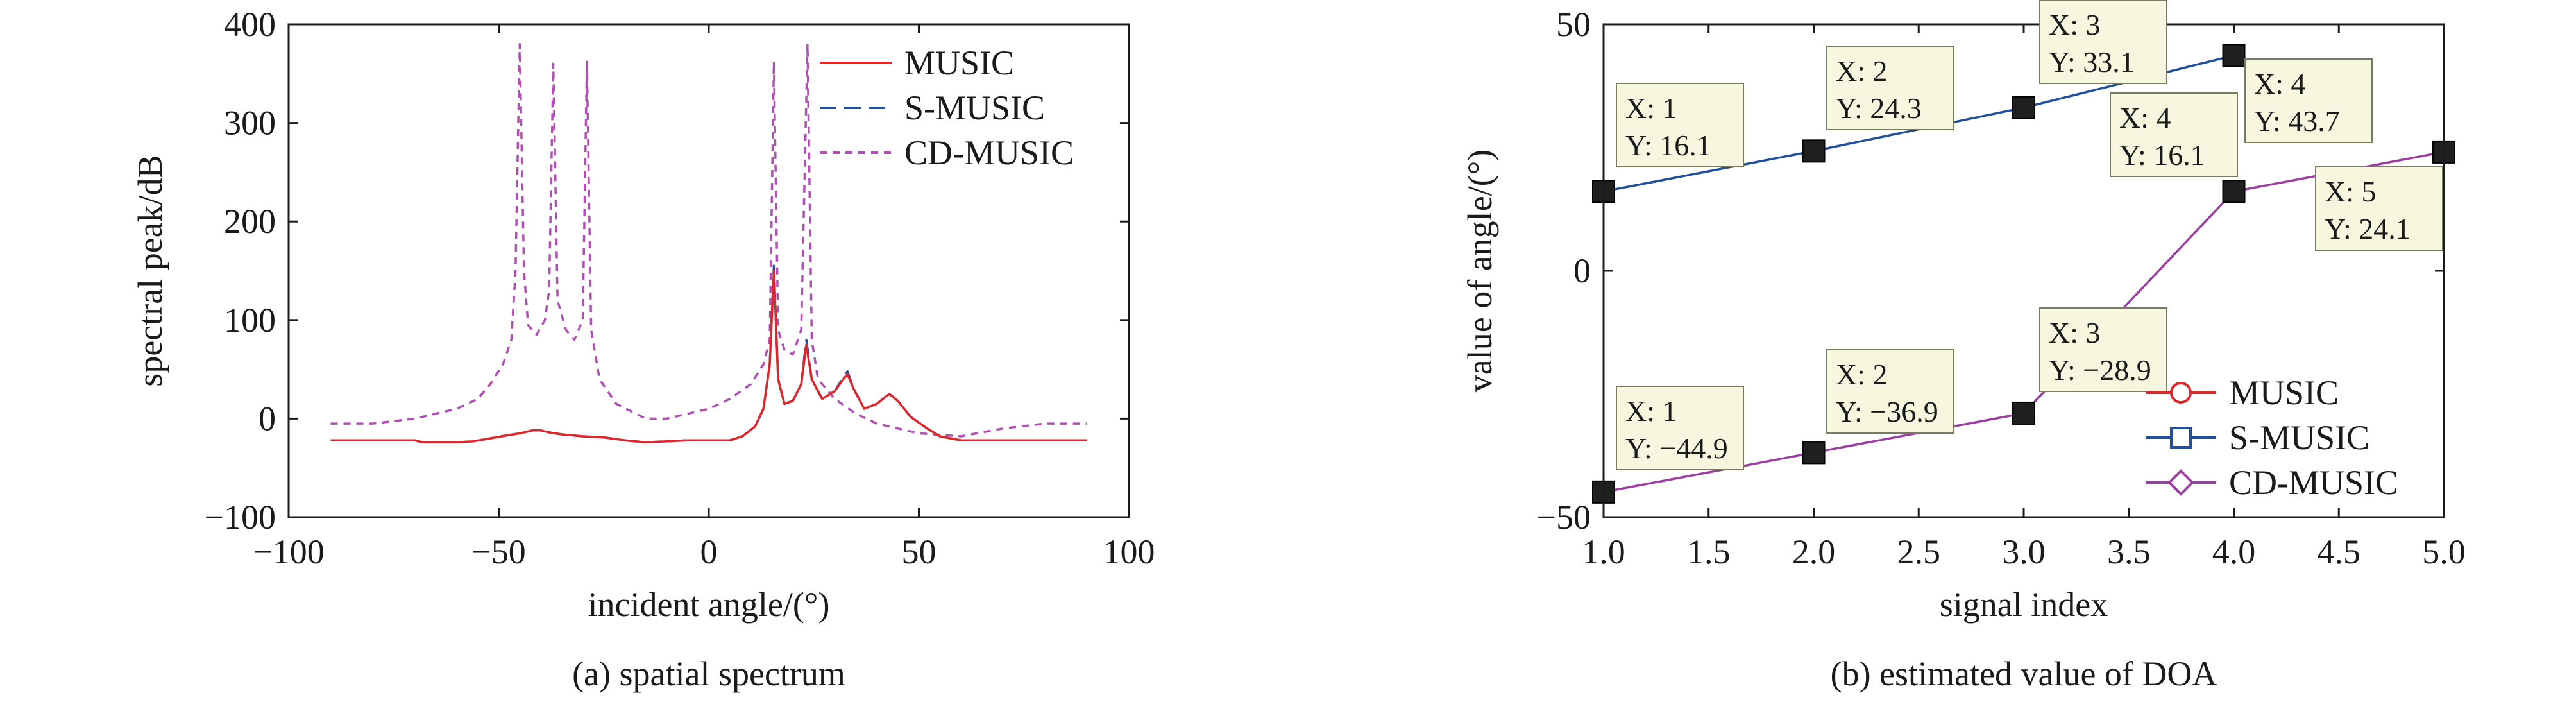  What do you see at coordinates (1603, 552) in the screenshot?
I see `x-tick-label-b: 1.0` at bounding box center [1603, 552].